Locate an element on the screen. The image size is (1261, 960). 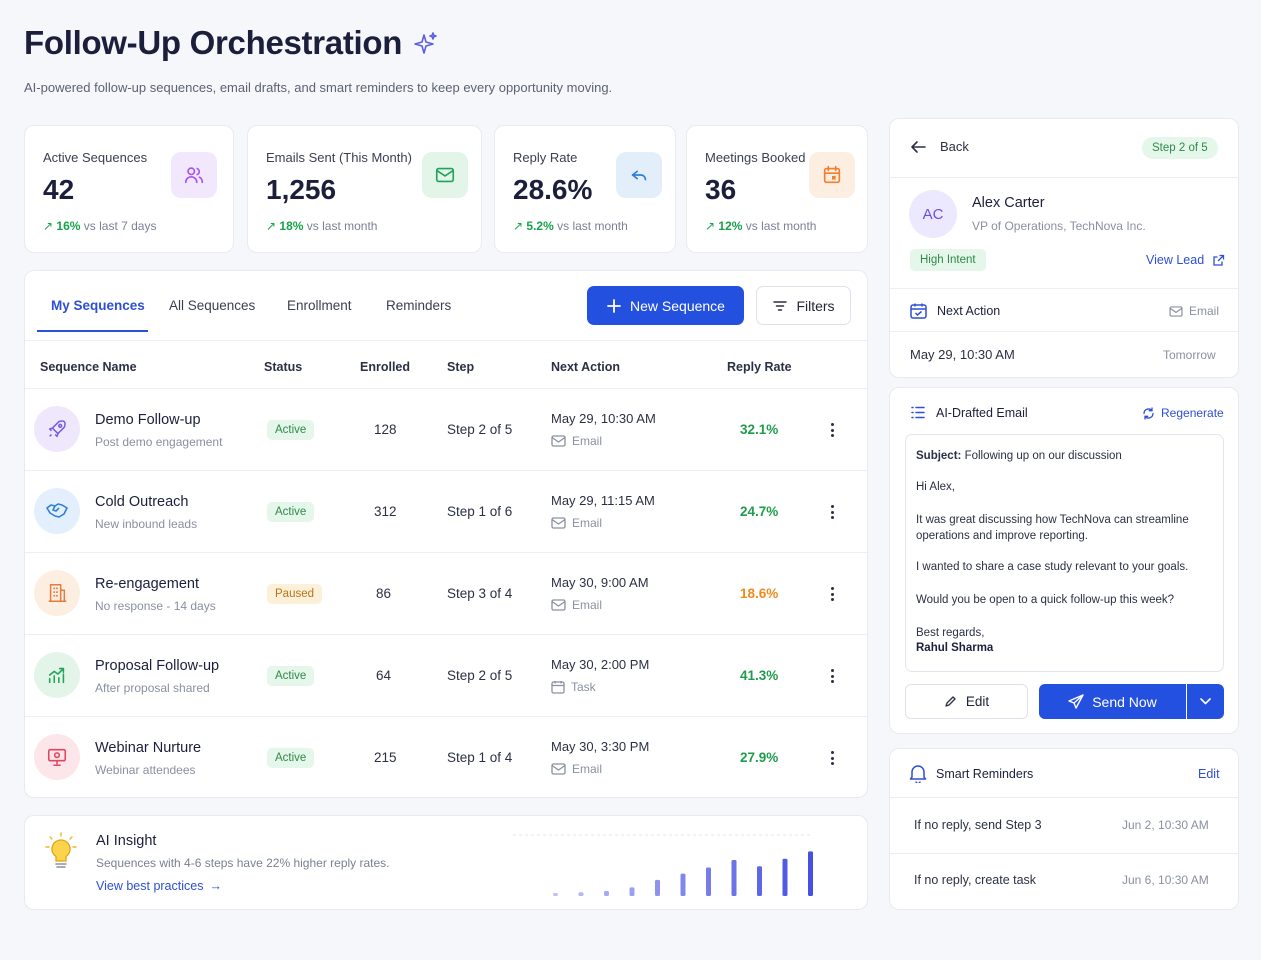
plus-icon is located at coordinates (614, 305).